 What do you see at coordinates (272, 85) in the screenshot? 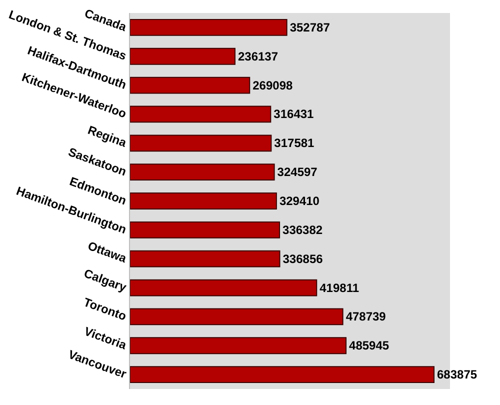
I see `data-label: 269098` at bounding box center [272, 85].